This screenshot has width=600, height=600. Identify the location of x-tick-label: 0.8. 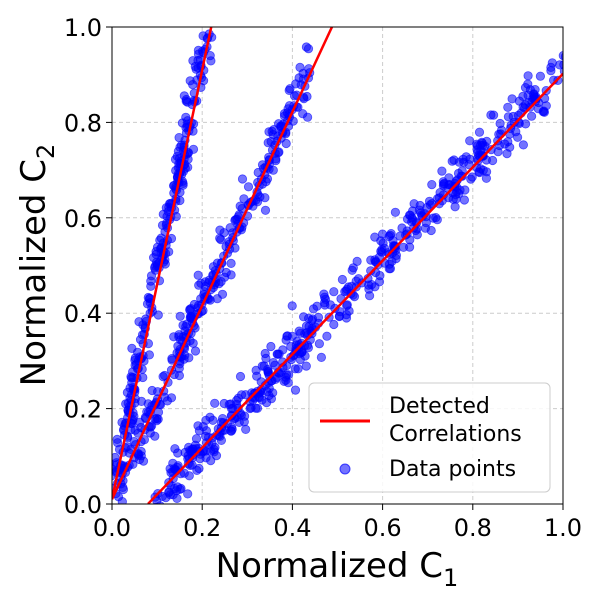
(473, 528).